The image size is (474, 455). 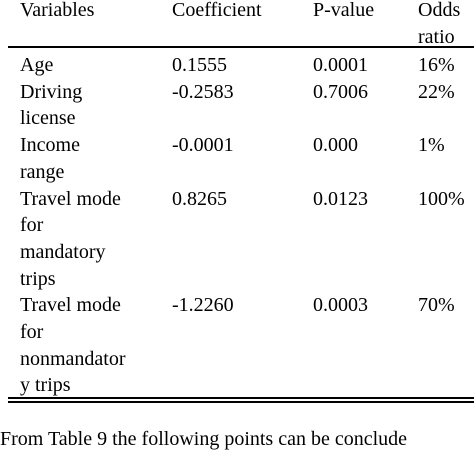 What do you see at coordinates (199, 198) in the screenshot?
I see `value-cell: 0.8265` at bounding box center [199, 198].